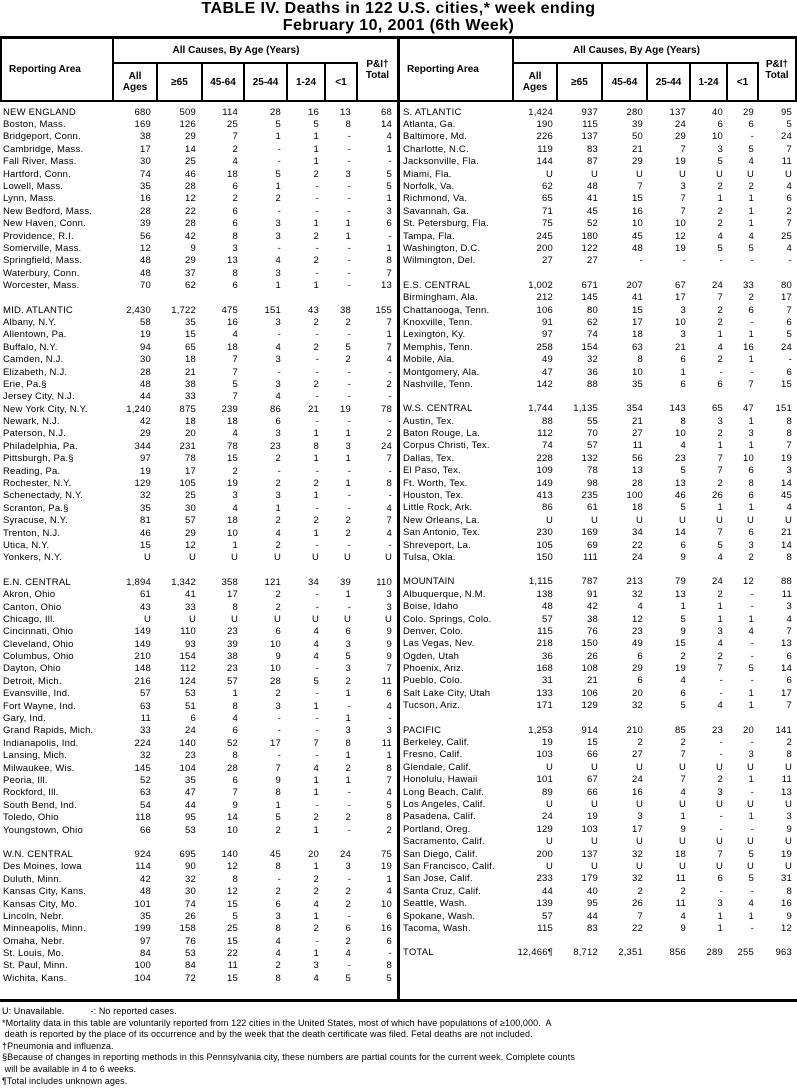 The image size is (797, 1089). I want to click on value-cell: 142, so click(544, 384).